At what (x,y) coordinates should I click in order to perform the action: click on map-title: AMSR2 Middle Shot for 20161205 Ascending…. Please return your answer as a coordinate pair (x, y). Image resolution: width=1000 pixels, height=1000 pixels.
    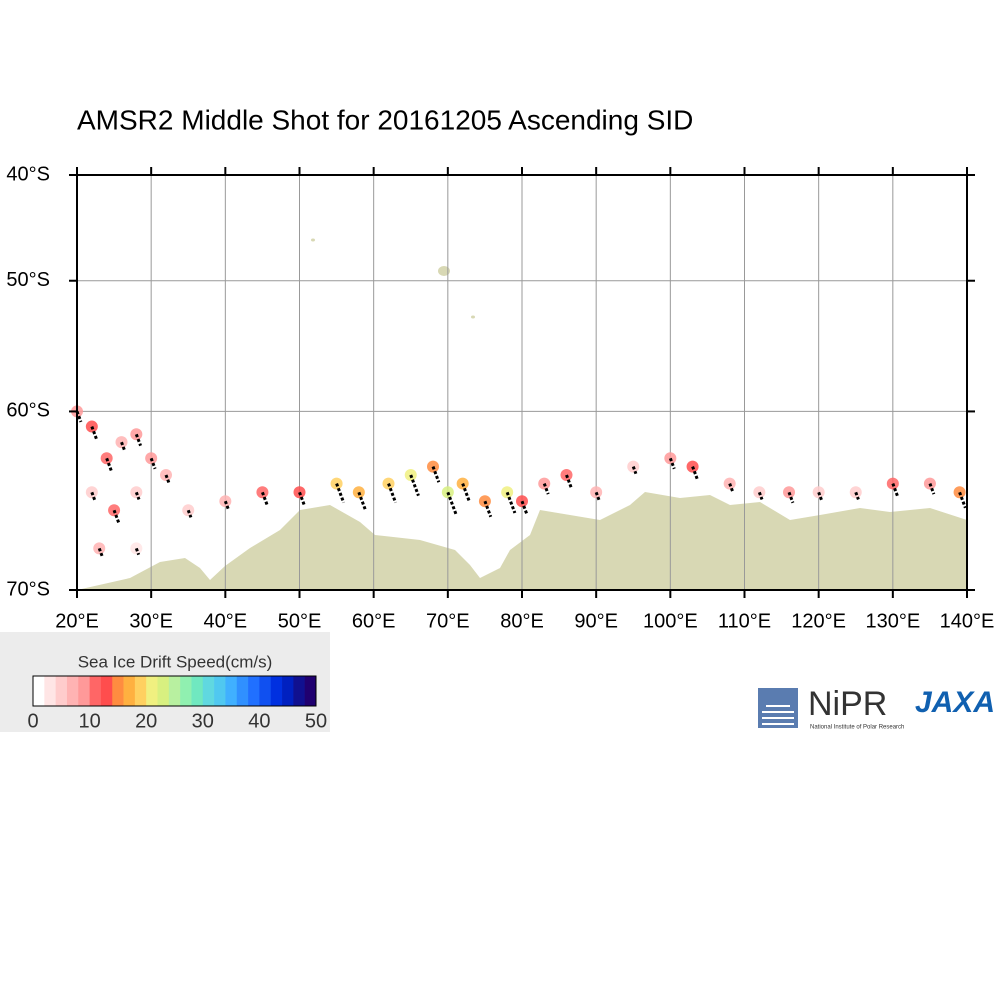
    Looking at the image, I should click on (385, 119).